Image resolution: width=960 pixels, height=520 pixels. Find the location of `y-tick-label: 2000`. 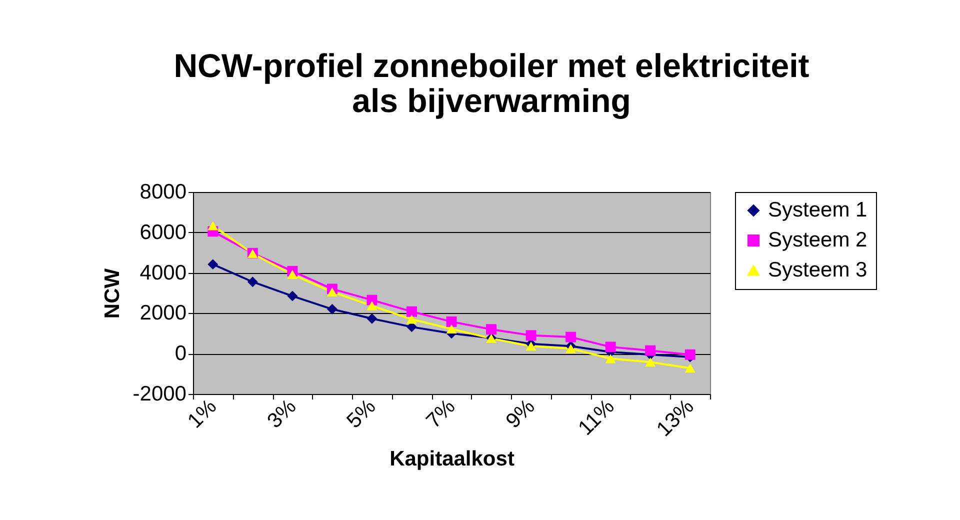

y-tick-label: 2000 is located at coordinates (163, 313).